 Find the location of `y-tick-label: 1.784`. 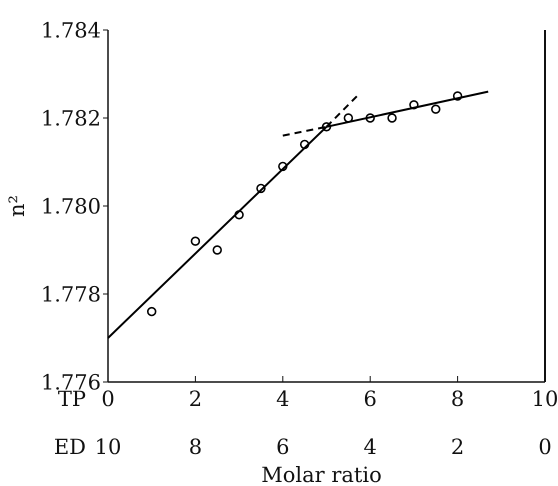

y-tick-label: 1.784 is located at coordinates (70, 30).